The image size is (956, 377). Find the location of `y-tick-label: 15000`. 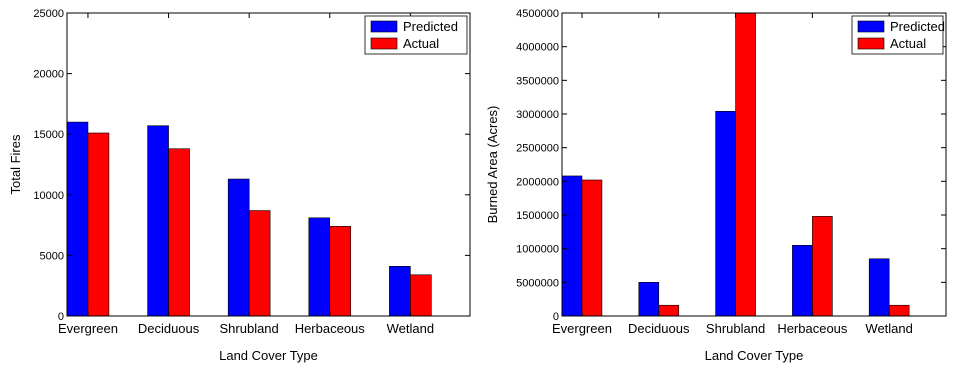

y-tick-label: 15000 is located at coordinates (48, 135).